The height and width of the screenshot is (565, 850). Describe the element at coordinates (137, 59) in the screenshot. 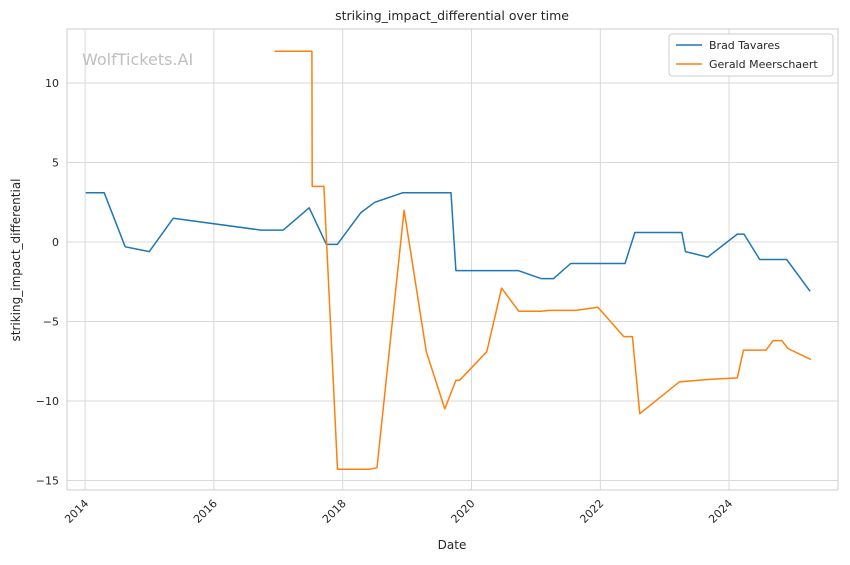

I see `watermark-text: WolfTickets.AI` at that location.